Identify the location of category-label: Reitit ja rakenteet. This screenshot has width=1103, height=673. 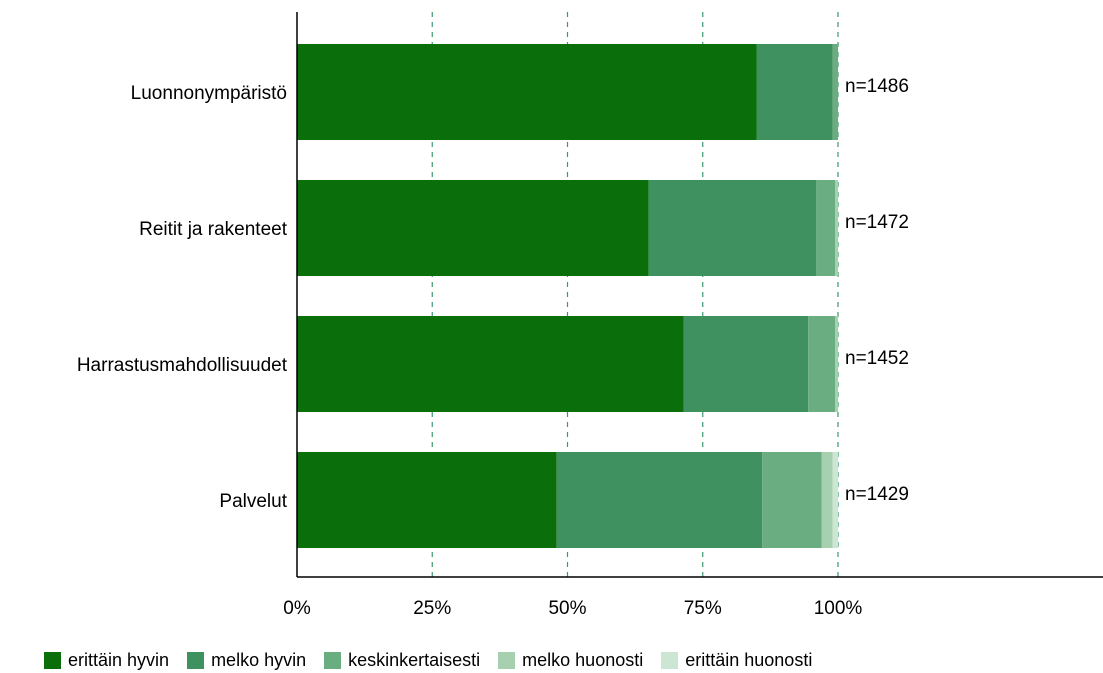
(213, 229).